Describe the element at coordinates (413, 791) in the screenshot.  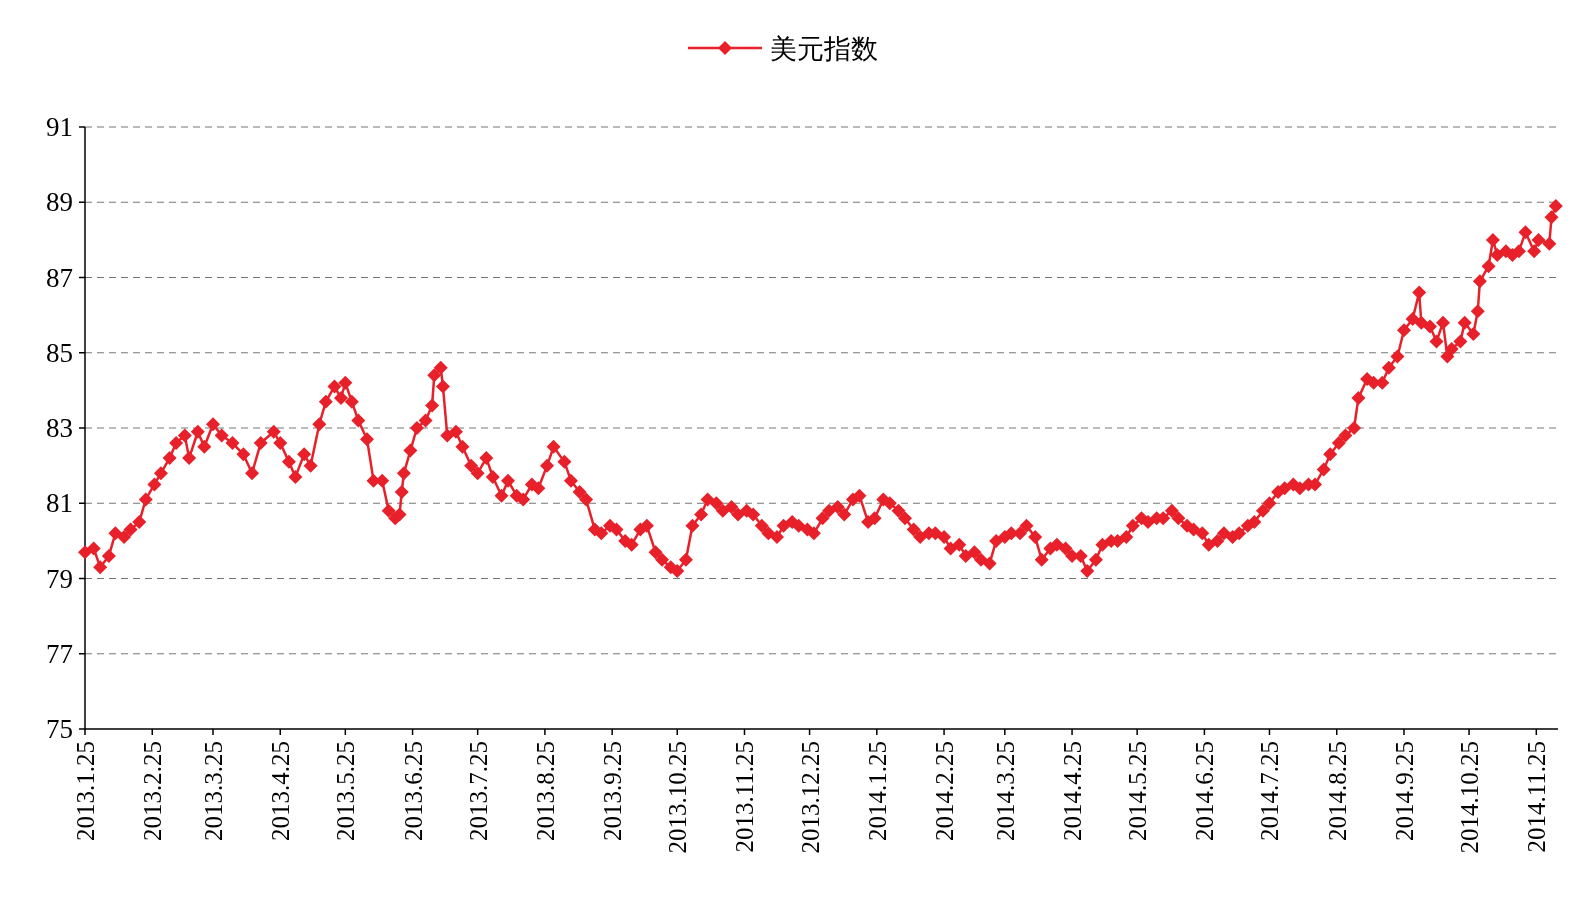
I see `x-tick-label: 2013.6.25` at that location.